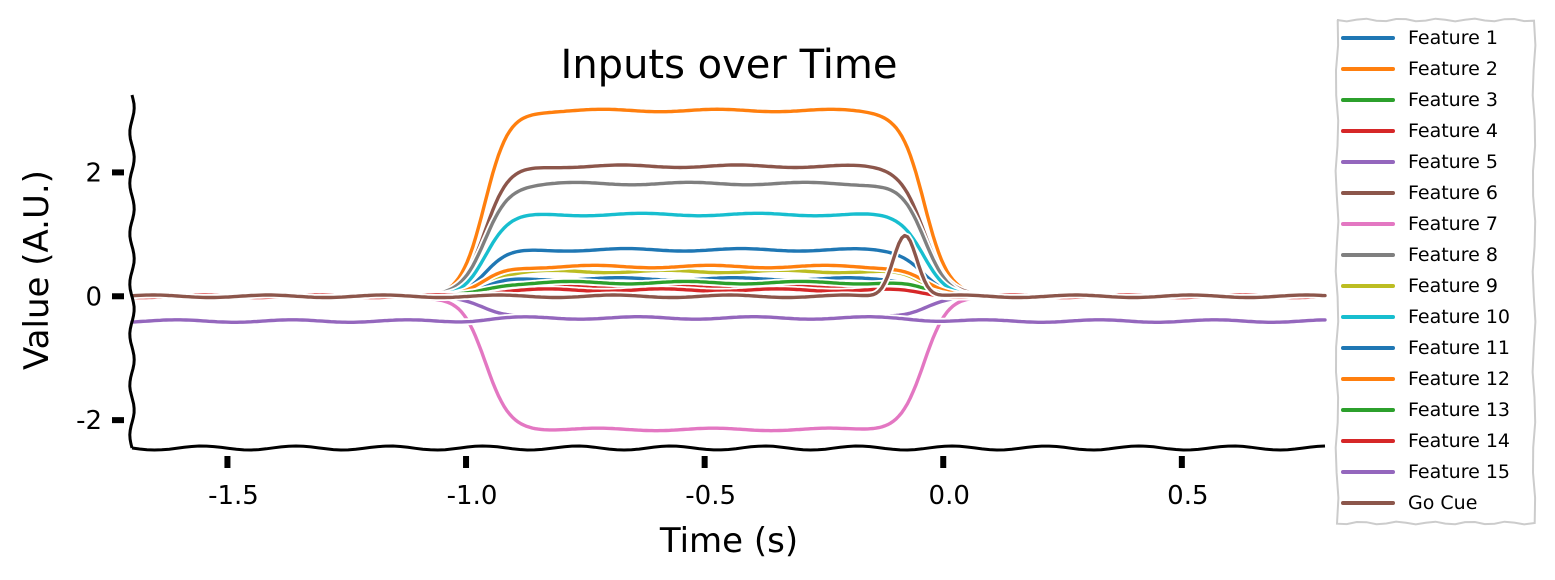 The height and width of the screenshot is (580, 1555). What do you see at coordinates (93, 173) in the screenshot?
I see `y-tick-label: 2` at bounding box center [93, 173].